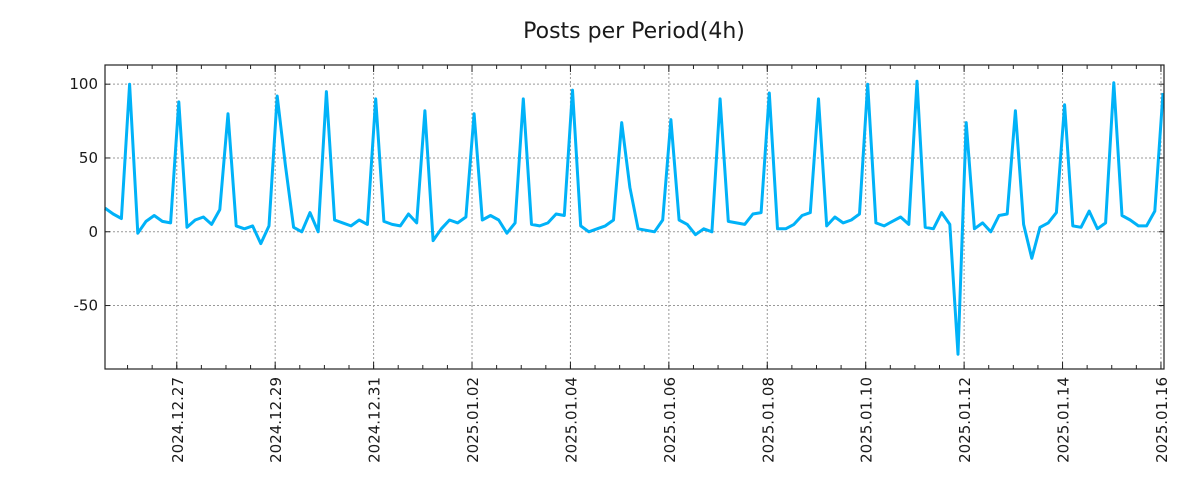 The image size is (1200, 500). I want to click on x-tick-label: 2025.01.16, so click(1162, 420).